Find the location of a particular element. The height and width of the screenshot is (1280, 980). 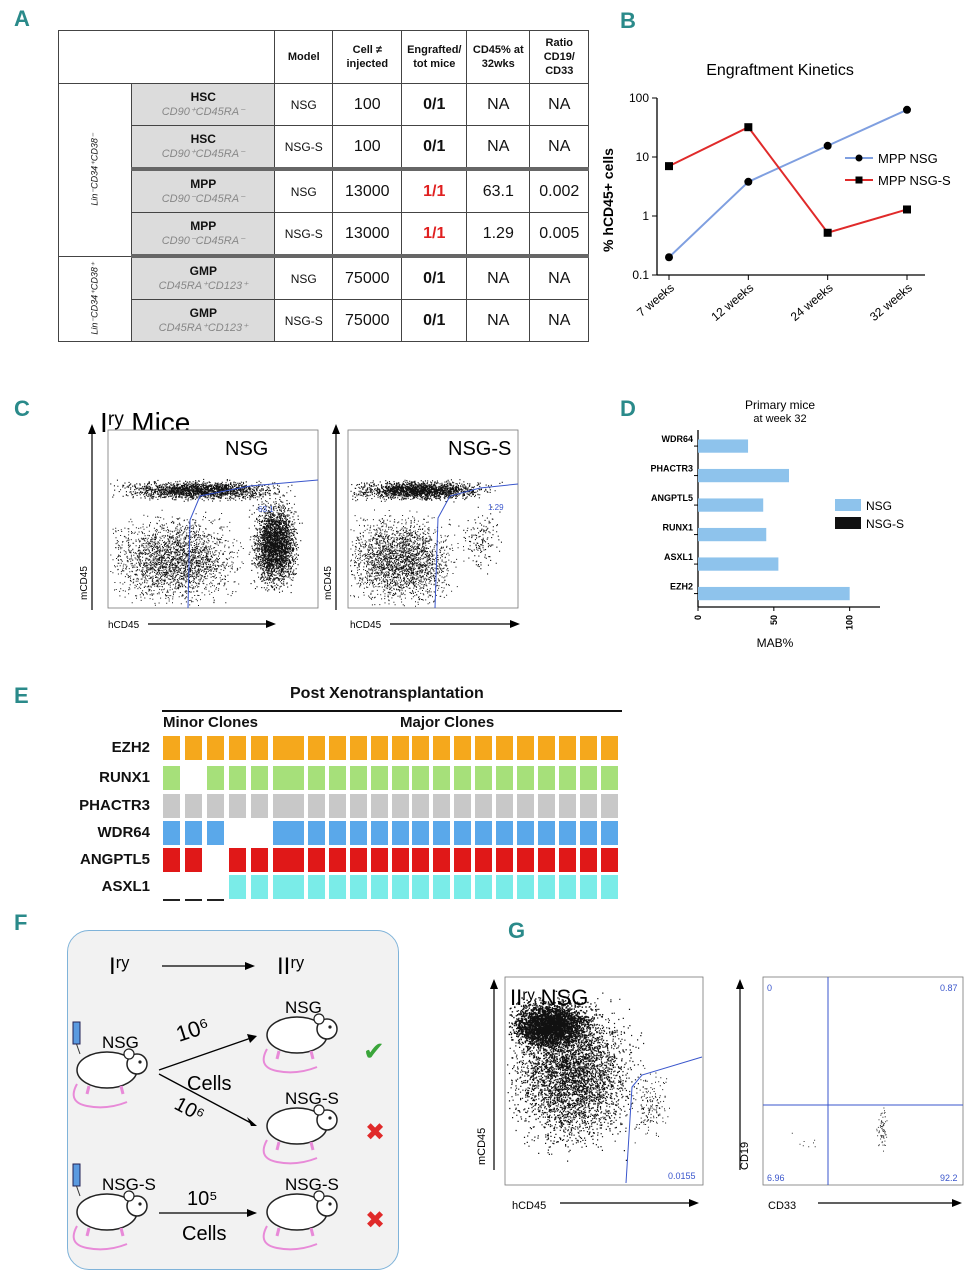

legend-label: MPP NSG-S is located at coordinates (914, 180).